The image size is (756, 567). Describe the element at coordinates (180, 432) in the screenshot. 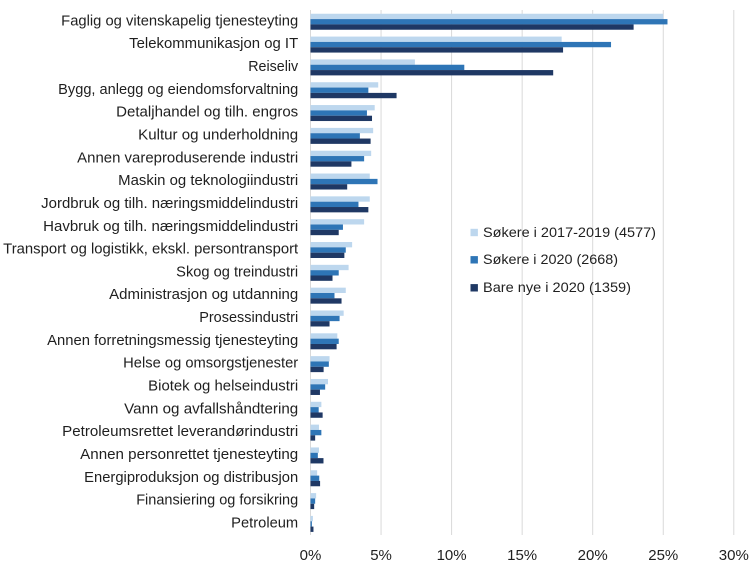

I see `svg-text:Petroleumsrettet leverandørind: Petroleumsrettet leverandørindustri` at that location.